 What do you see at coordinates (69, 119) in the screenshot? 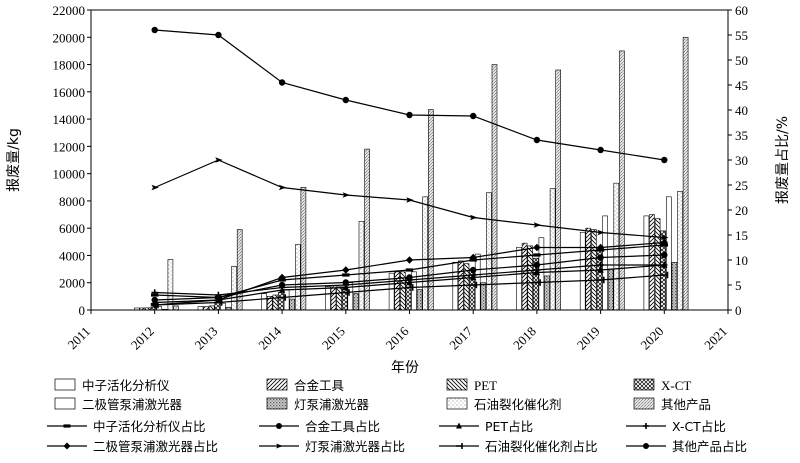
I see `y-tick-label: 14000` at bounding box center [69, 119].